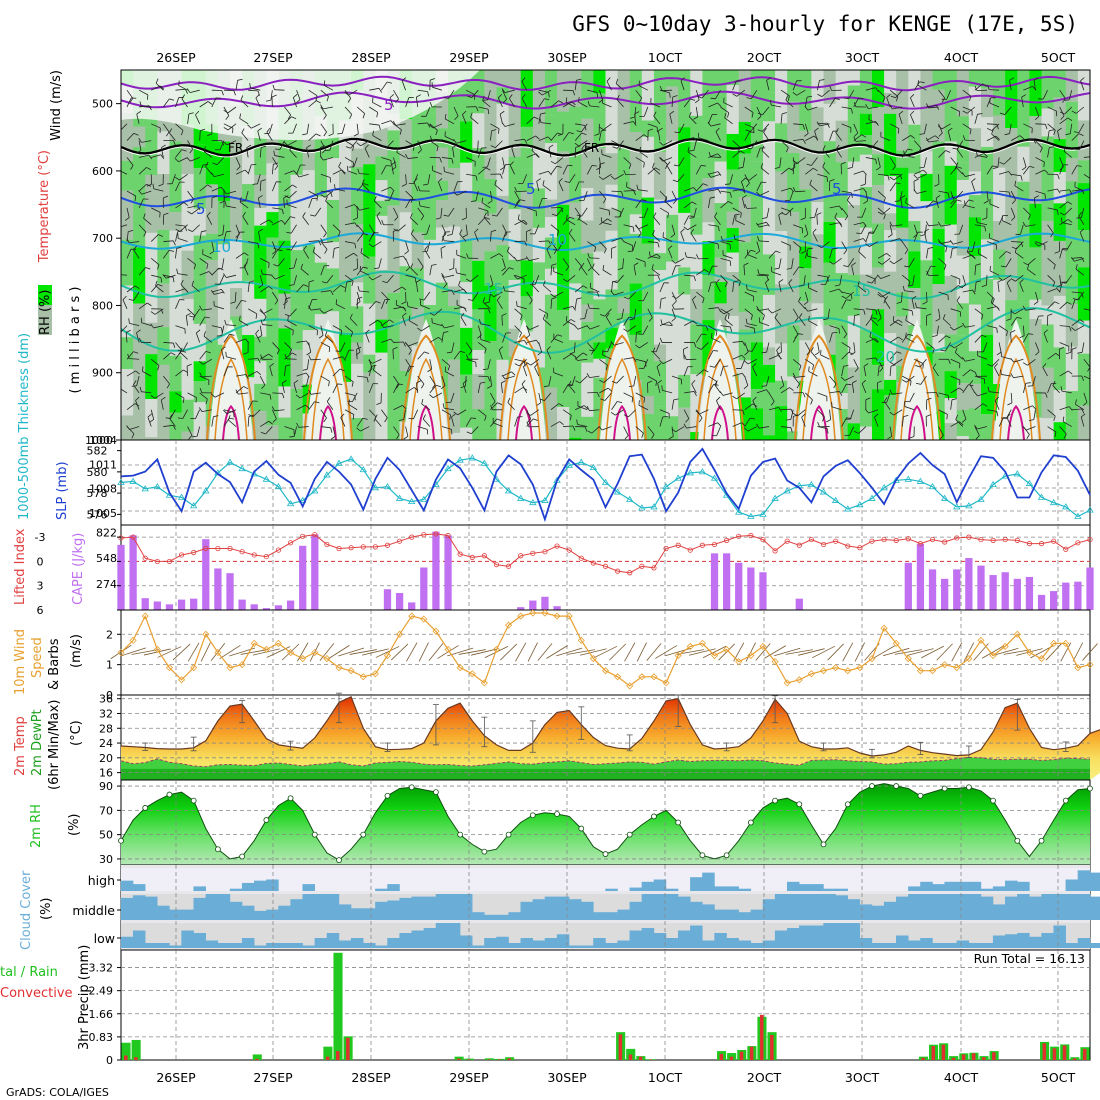 The height and width of the screenshot is (1100, 1100). What do you see at coordinates (106, 713) in the screenshot?
I see `temp2m-tick-label: 32` at bounding box center [106, 713].